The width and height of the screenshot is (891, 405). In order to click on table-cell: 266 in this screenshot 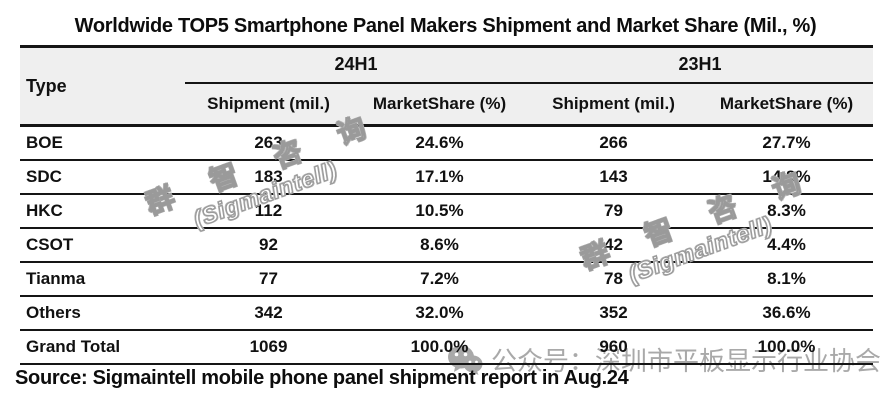, I will do `click(613, 143)`.